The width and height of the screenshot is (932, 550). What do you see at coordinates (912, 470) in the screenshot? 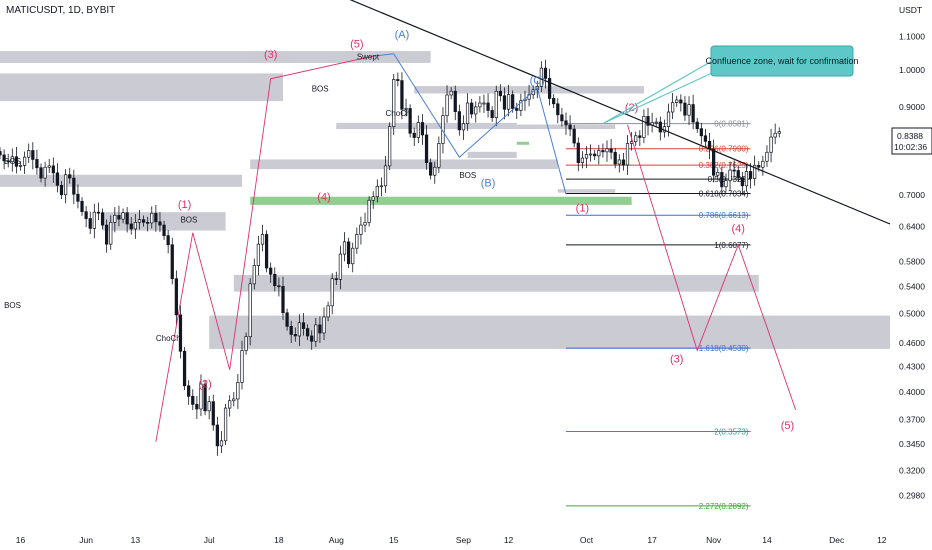
I see `price-tick-14: 0.3200` at bounding box center [912, 470].